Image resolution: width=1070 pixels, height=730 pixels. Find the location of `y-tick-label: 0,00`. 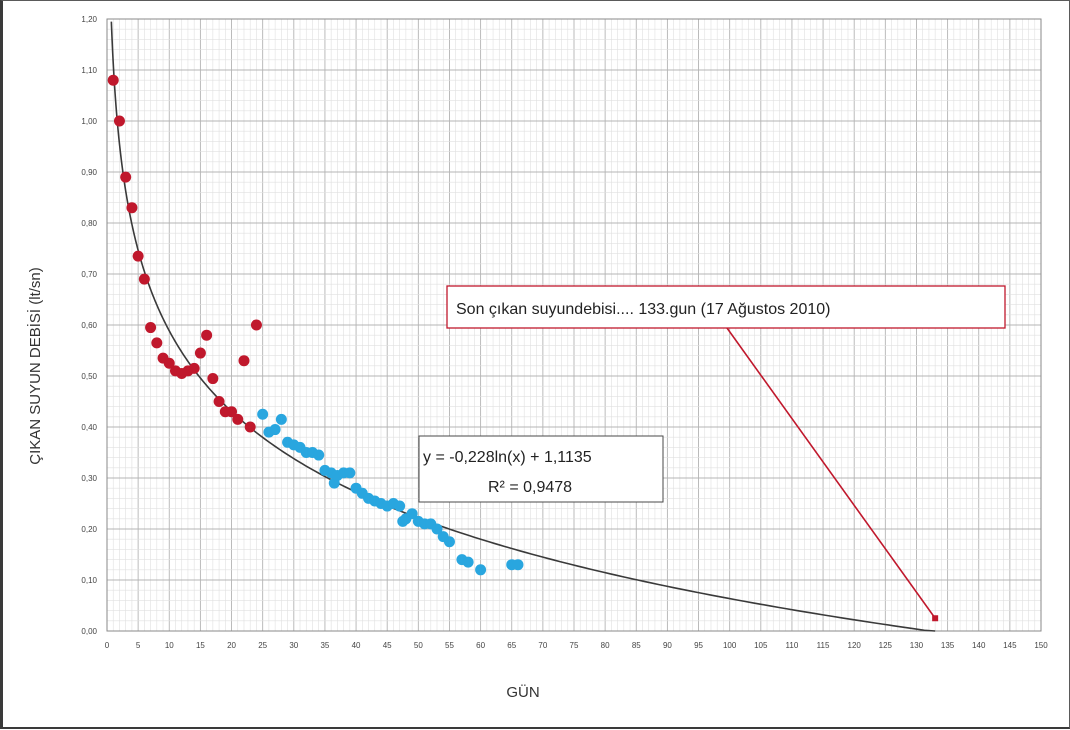

y-tick-label: 0,00 is located at coordinates (89, 631).